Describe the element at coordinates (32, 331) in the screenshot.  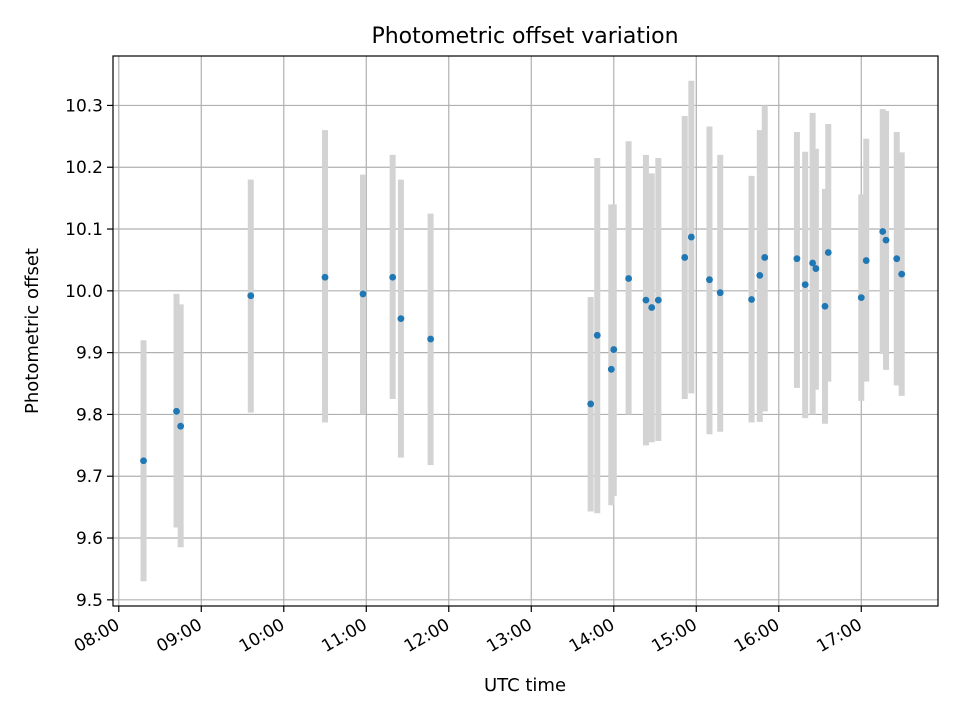
I see `y-axis-label: Photometric offset` at that location.